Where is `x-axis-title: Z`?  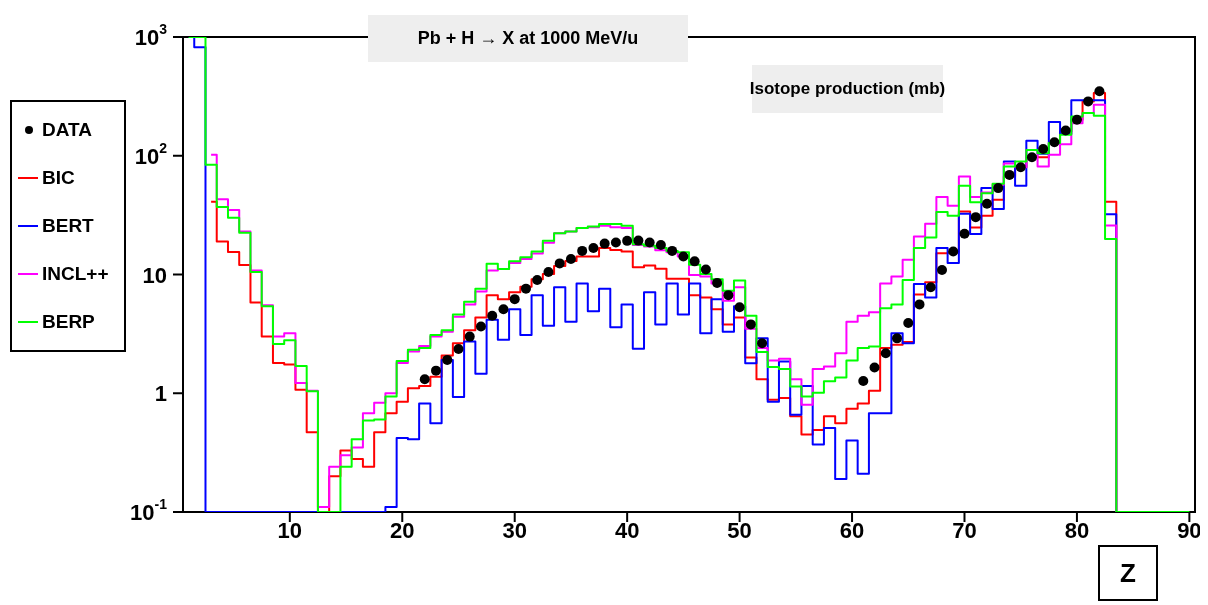 x-axis-title: Z is located at coordinates (1128, 573).